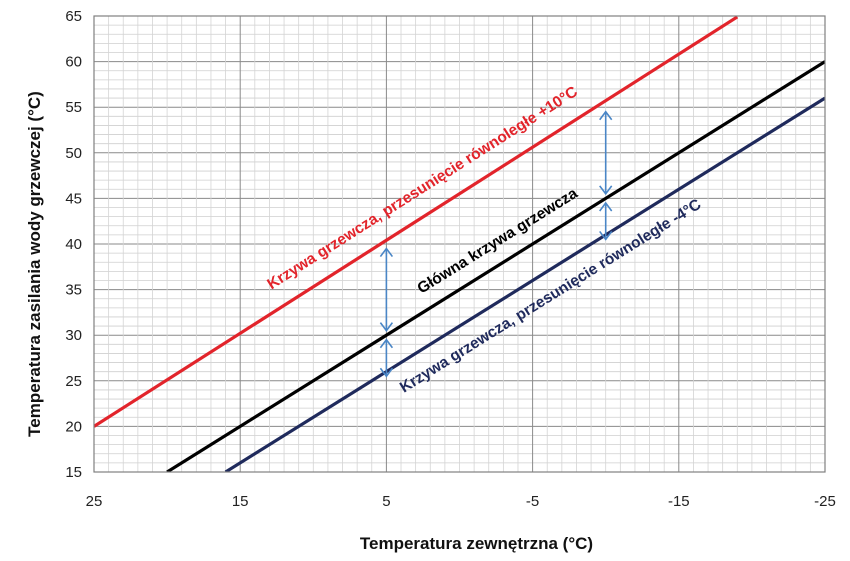 The width and height of the screenshot is (850, 561). Describe the element at coordinates (73, 381) in the screenshot. I see `y-tick-label: 25` at that location.